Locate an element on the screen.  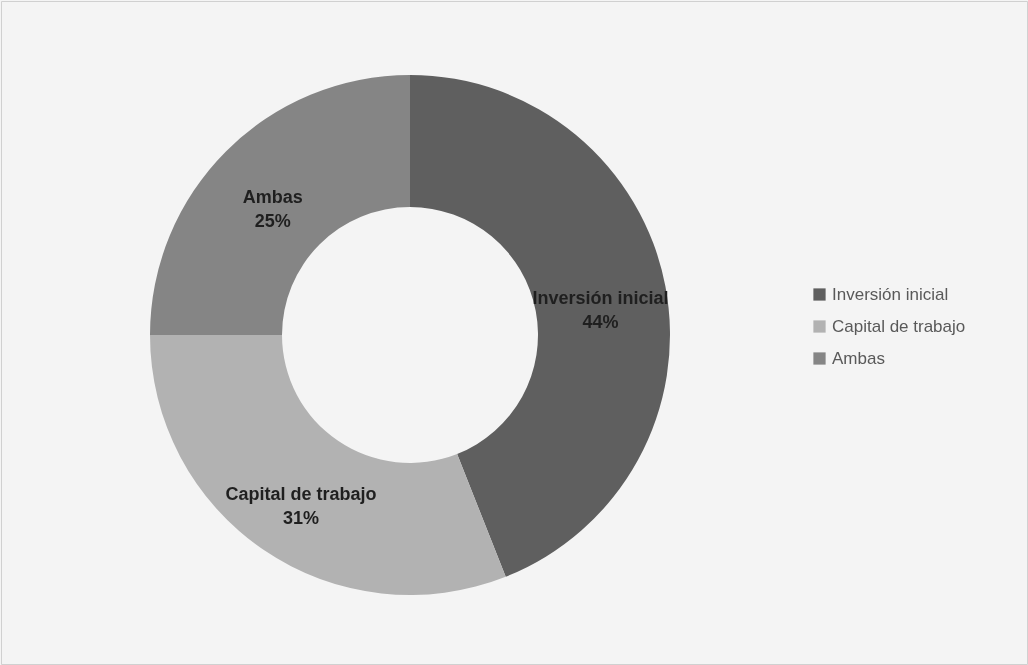
legend-label: Inversión inicial is located at coordinates (890, 294).